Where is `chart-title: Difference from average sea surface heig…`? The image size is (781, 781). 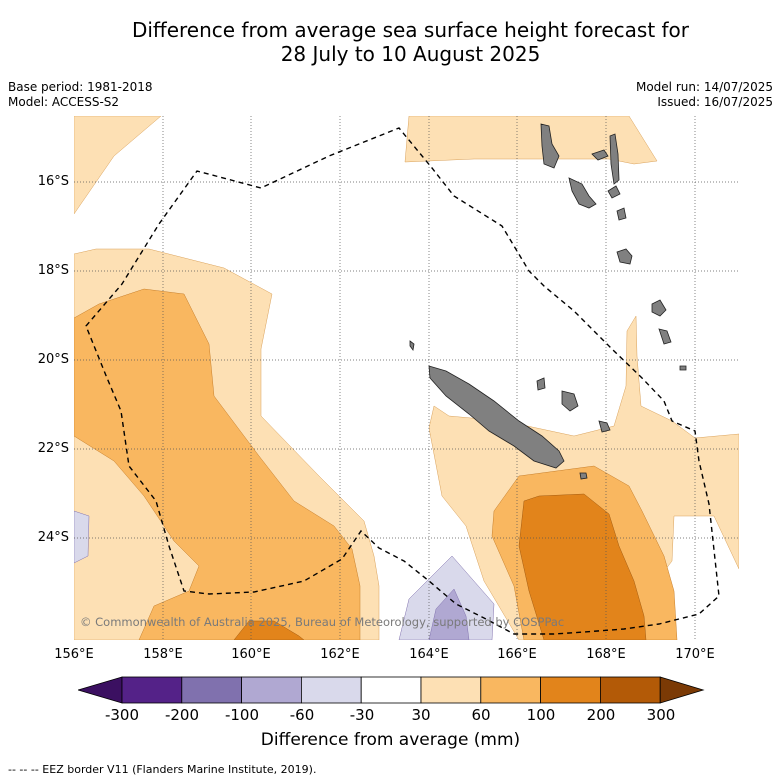 chart-title: Difference from average sea surface heig… is located at coordinates (390, 42).